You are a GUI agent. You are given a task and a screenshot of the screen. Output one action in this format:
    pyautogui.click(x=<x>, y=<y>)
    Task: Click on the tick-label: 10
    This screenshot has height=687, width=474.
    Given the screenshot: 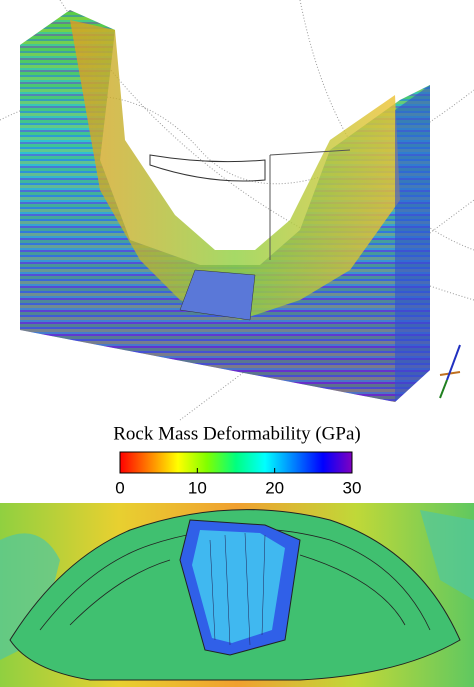 What is the action you would take?
    pyautogui.click(x=197, y=487)
    